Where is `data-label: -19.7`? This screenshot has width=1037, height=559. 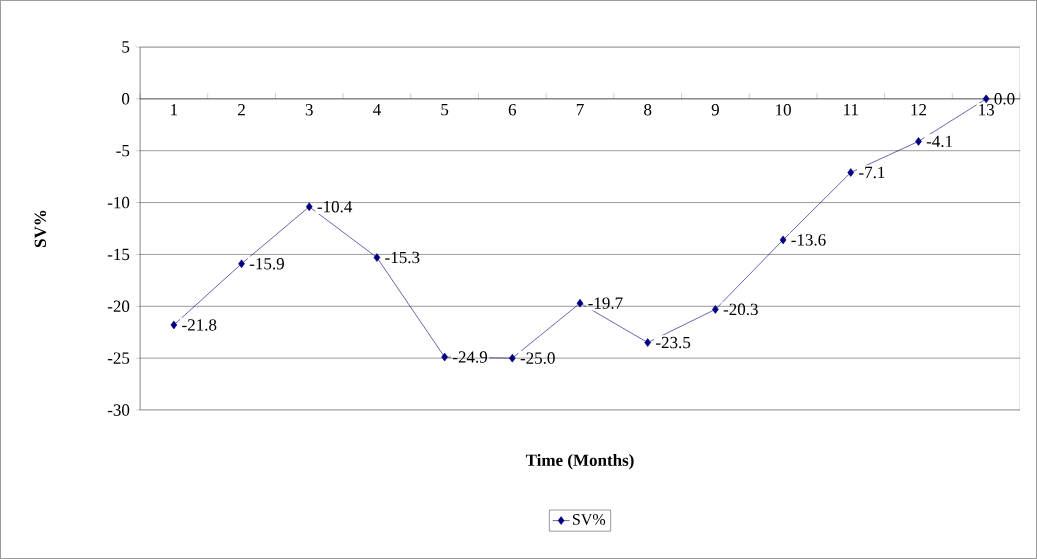
data-label: -19.7 is located at coordinates (605, 303).